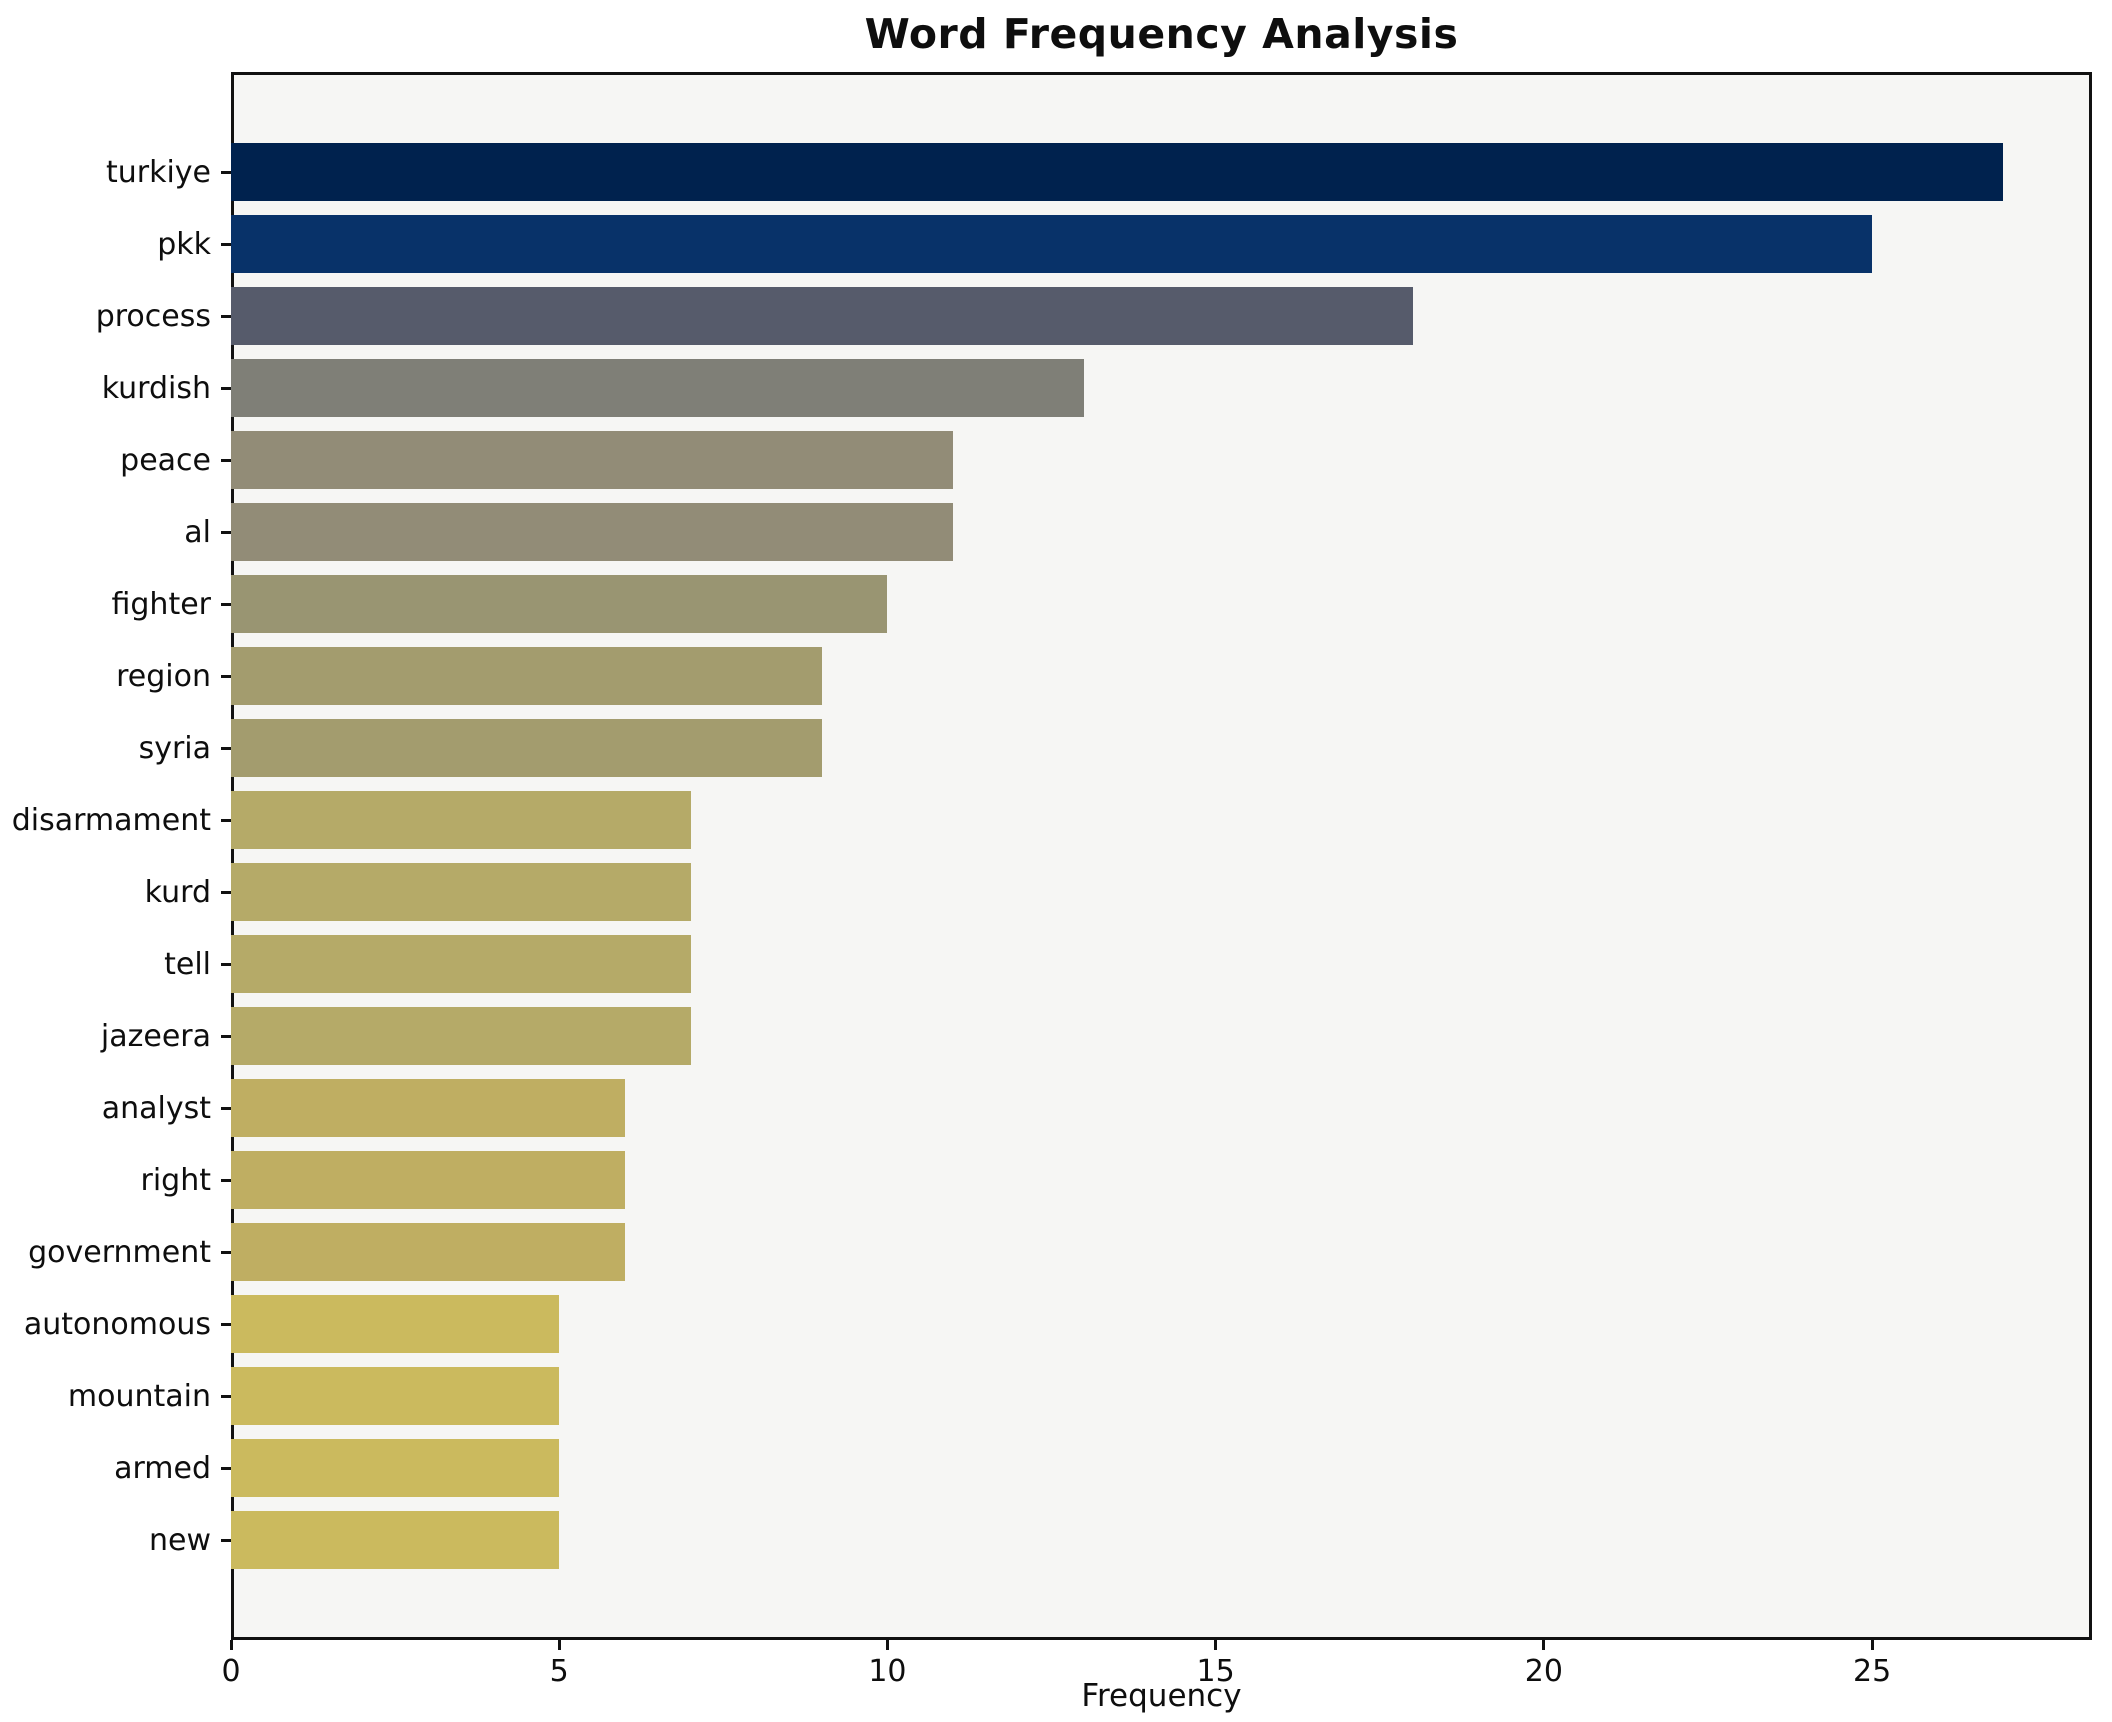 This screenshot has height=1722, width=2112. Describe the element at coordinates (115, 820) in the screenshot. I see `y-tick-cell: disarmament` at that location.